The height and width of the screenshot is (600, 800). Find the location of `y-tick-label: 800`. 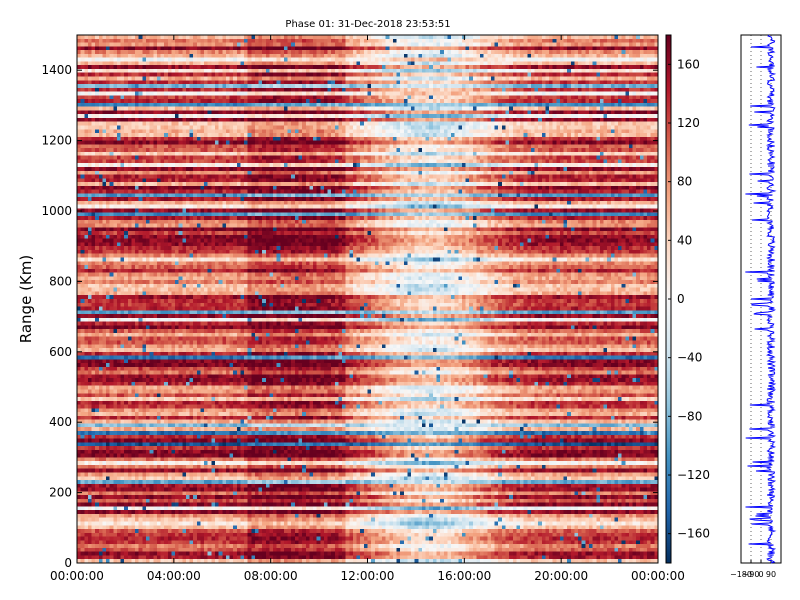

y-tick-label: 800 is located at coordinates (60, 281).